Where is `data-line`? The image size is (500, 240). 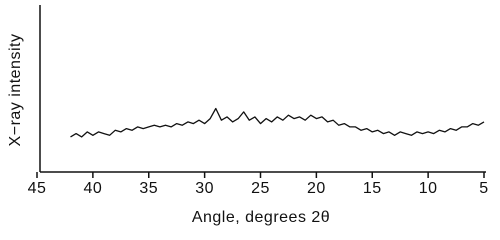
data-line is located at coordinates (277, 122).